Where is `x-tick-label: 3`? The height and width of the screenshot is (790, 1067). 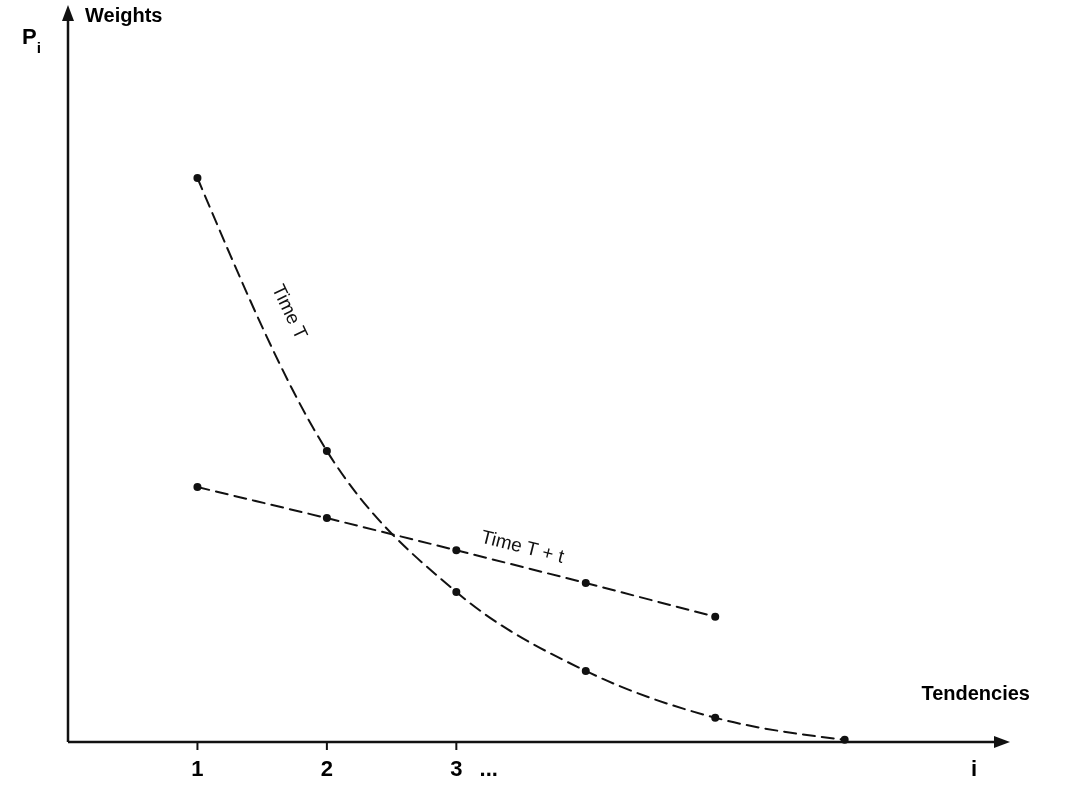
x-tick-label: 3 is located at coordinates (456, 768).